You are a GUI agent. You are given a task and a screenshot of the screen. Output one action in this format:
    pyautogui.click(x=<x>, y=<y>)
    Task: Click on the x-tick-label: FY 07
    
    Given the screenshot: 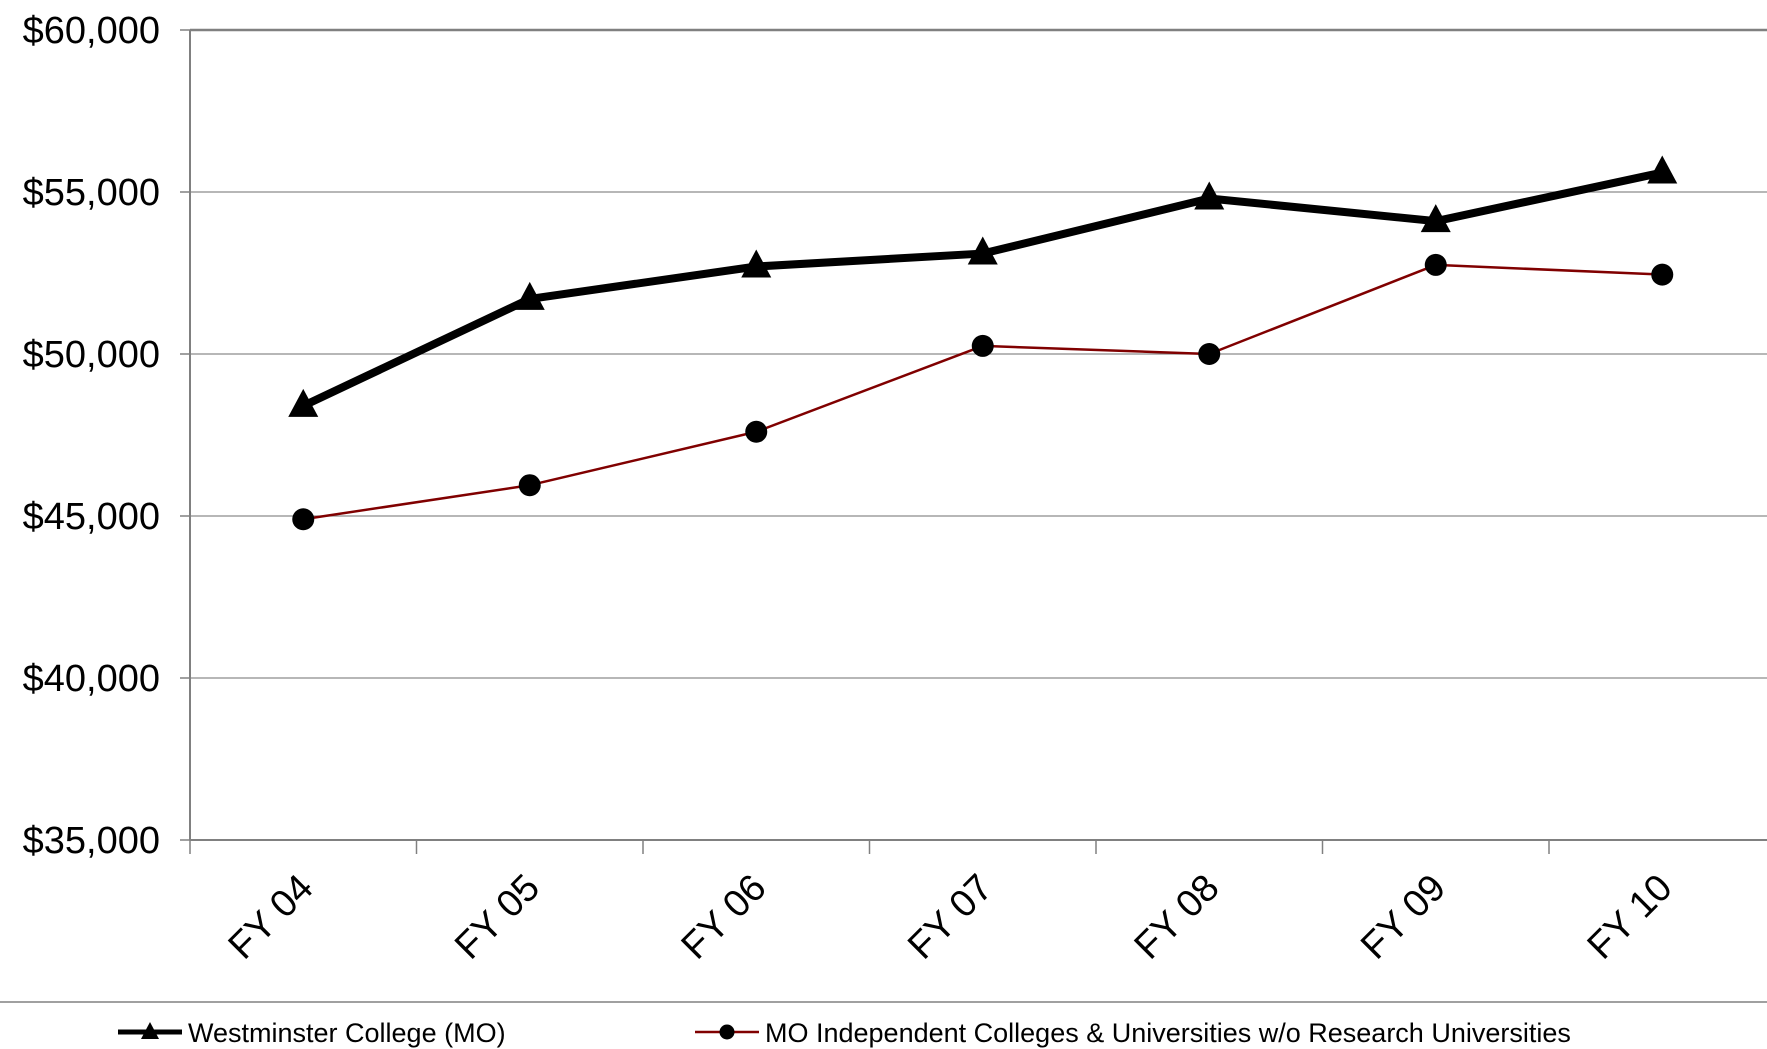 What is the action you would take?
    pyautogui.click(x=950, y=917)
    